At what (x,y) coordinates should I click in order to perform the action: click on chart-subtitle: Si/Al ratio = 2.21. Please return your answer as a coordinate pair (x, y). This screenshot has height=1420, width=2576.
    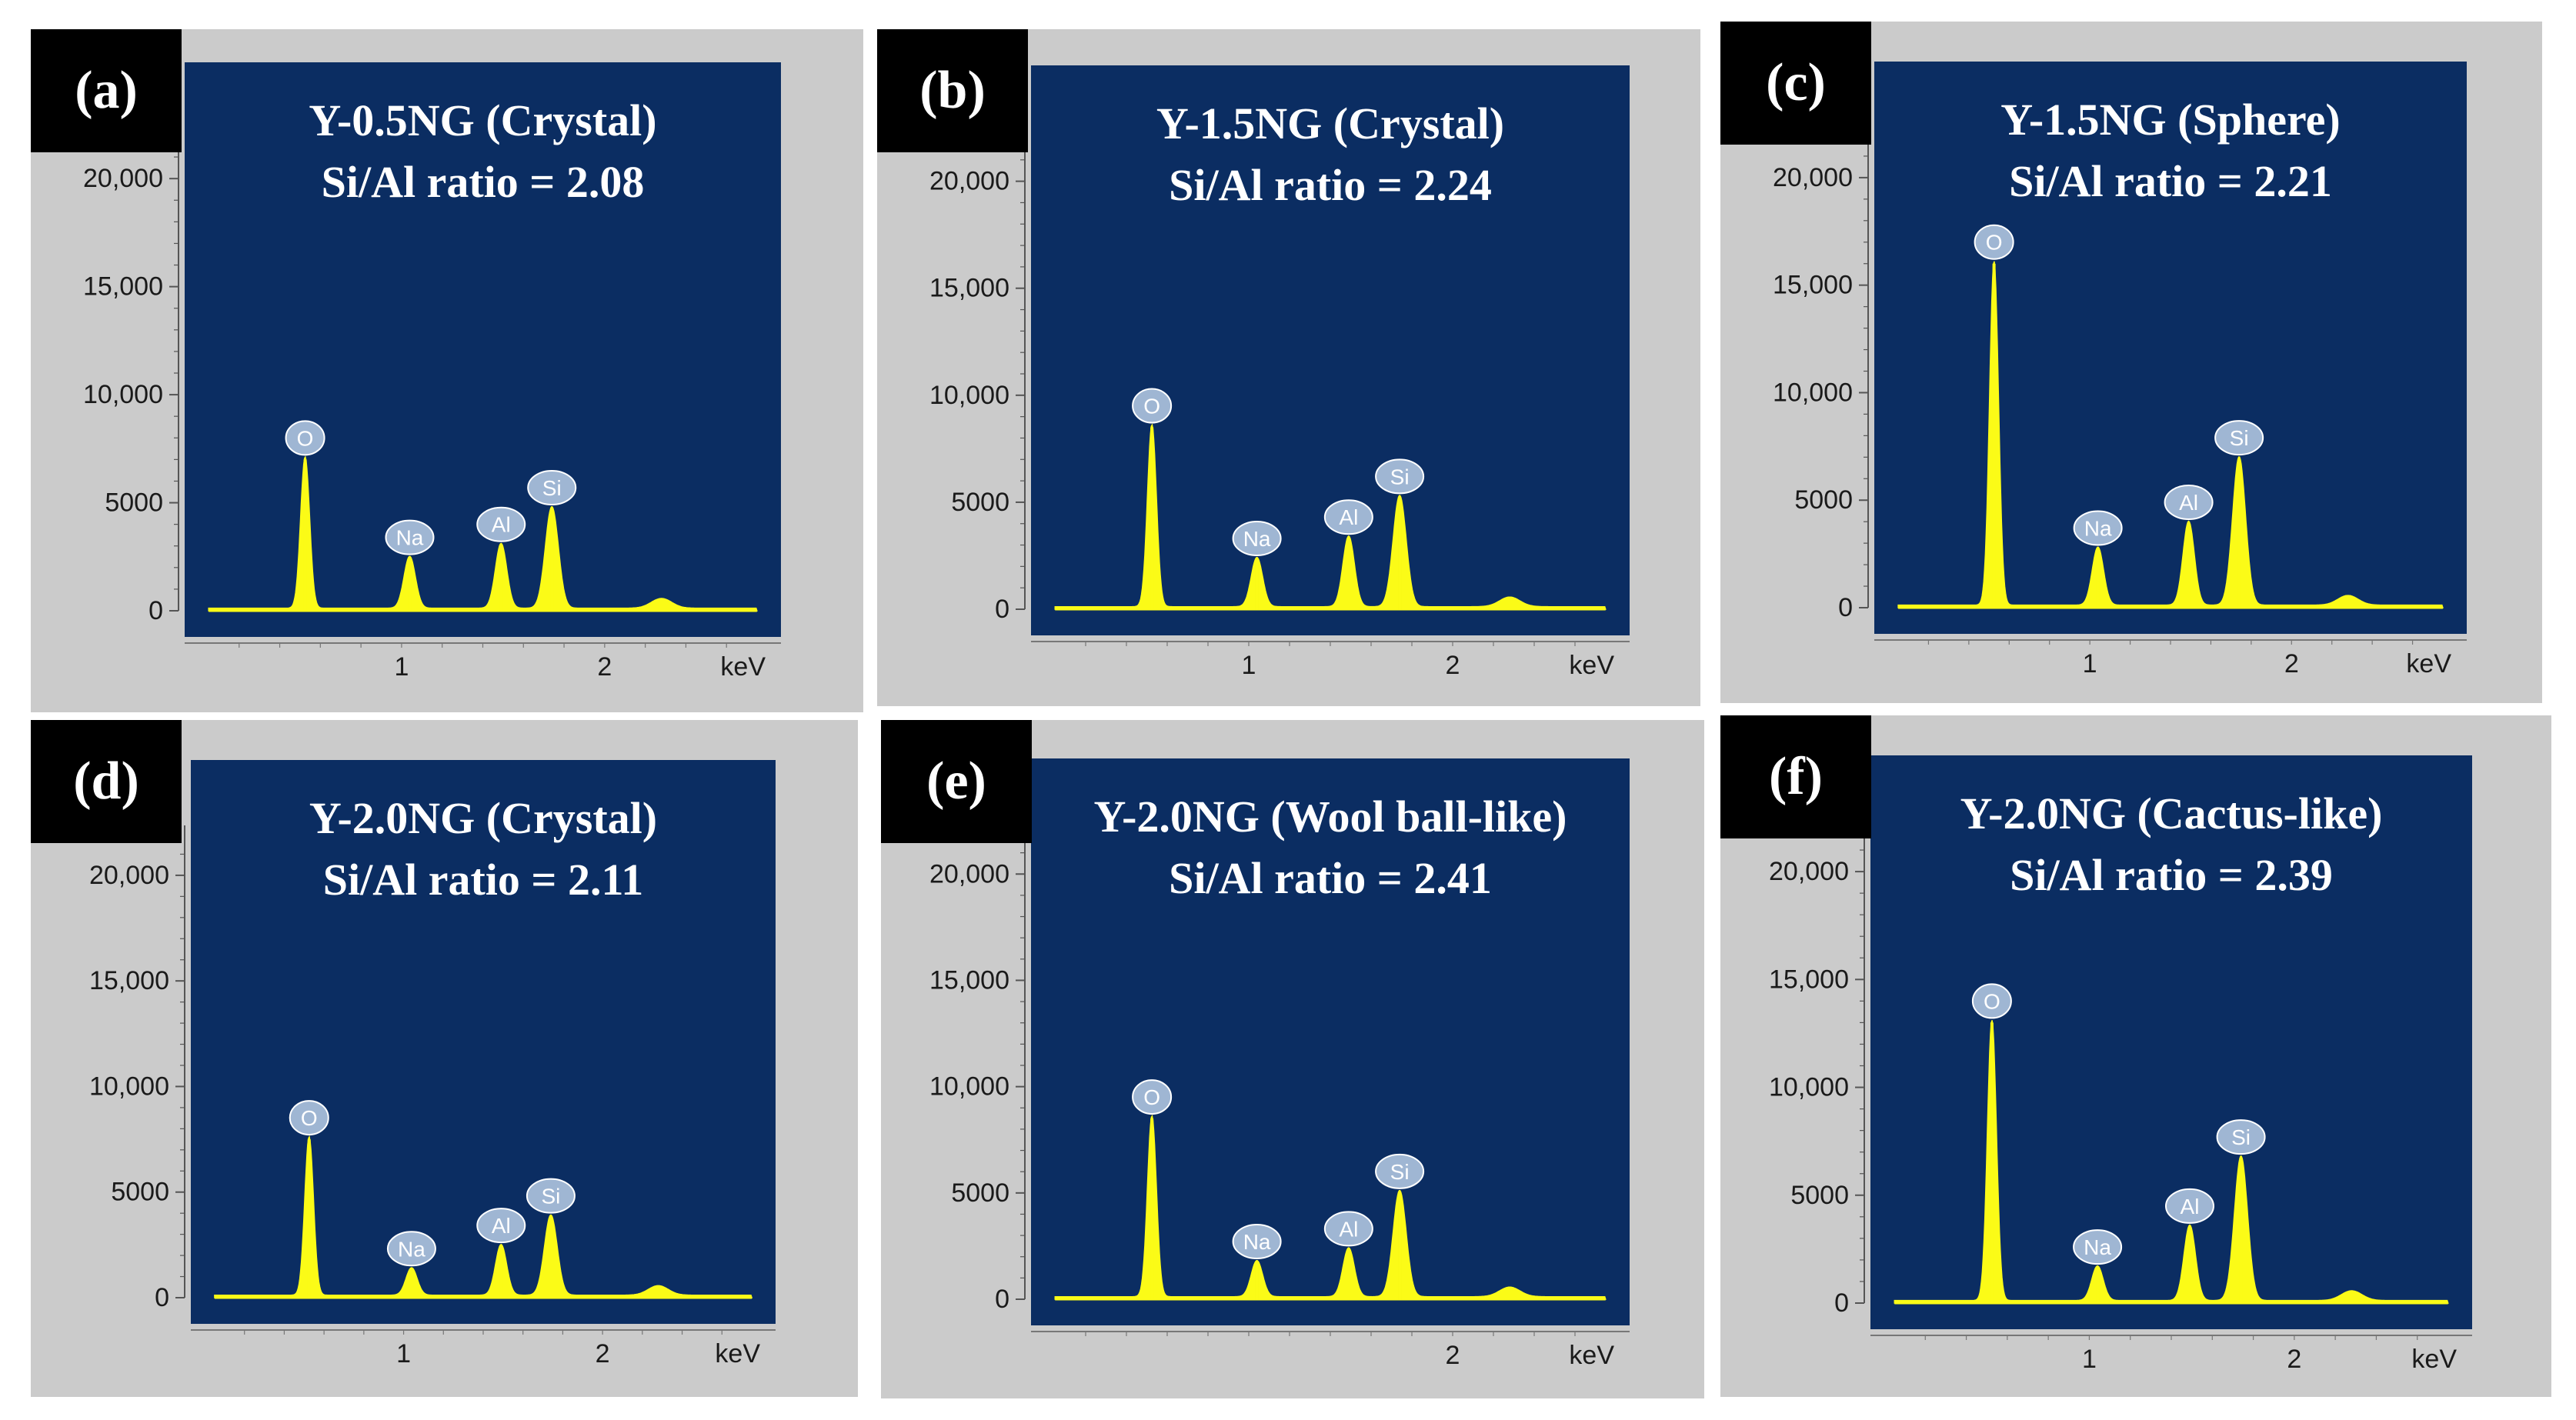
    Looking at the image, I should click on (2170, 181).